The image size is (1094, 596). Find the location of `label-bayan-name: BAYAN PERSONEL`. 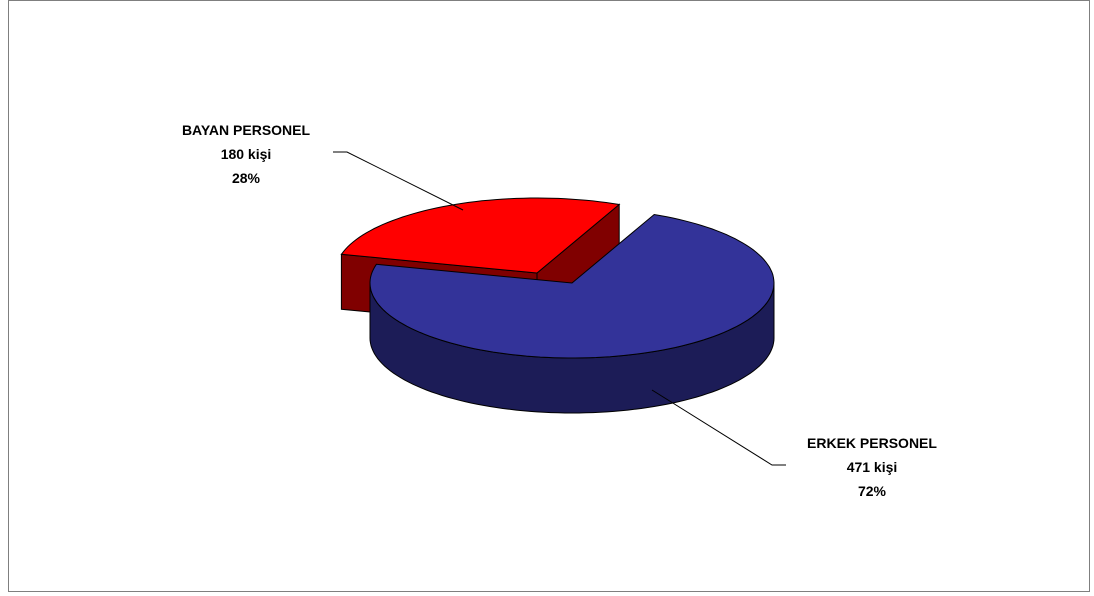

label-bayan-name: BAYAN PERSONEL is located at coordinates (246, 130).